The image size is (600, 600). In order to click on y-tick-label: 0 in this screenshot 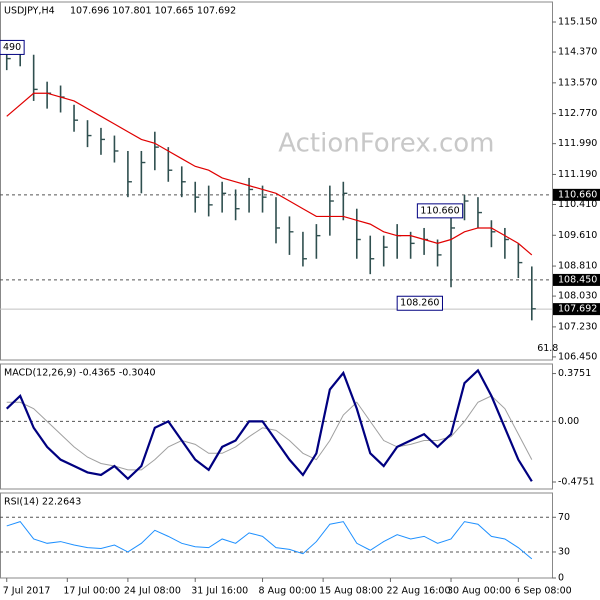, I will do `click(561, 578)`.